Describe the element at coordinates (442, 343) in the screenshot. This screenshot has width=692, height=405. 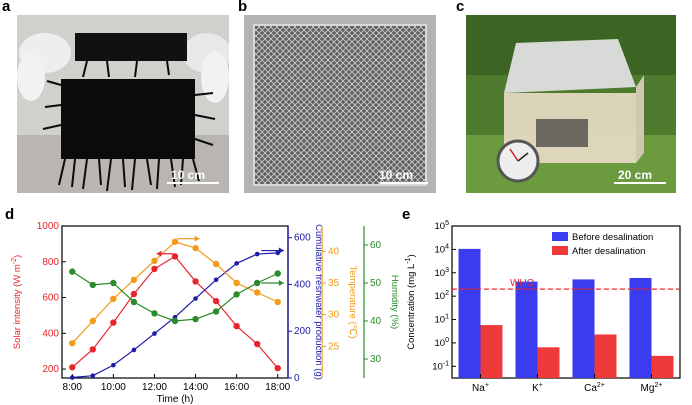
I see `y-tick-label: 10⁰` at that location.